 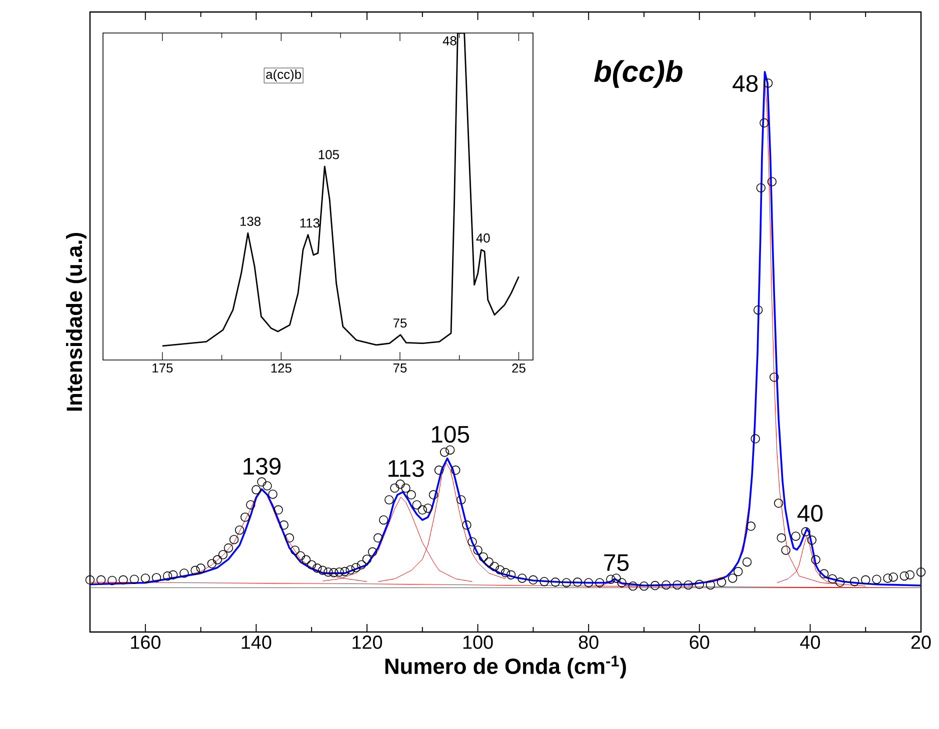 What do you see at coordinates (250, 221) in the screenshot?
I see `annotation: 138` at bounding box center [250, 221].